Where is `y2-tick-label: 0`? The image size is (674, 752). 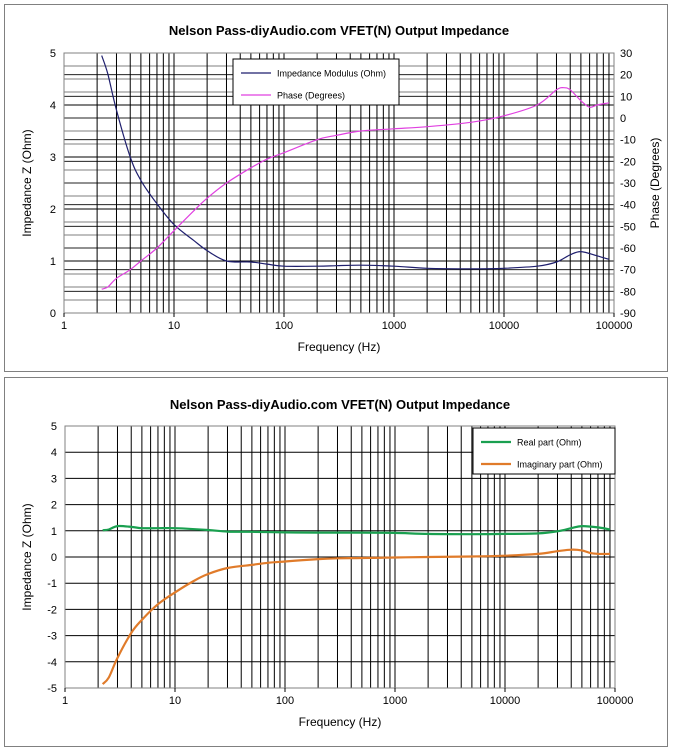 y2-tick-label: 0 is located at coordinates (623, 119).